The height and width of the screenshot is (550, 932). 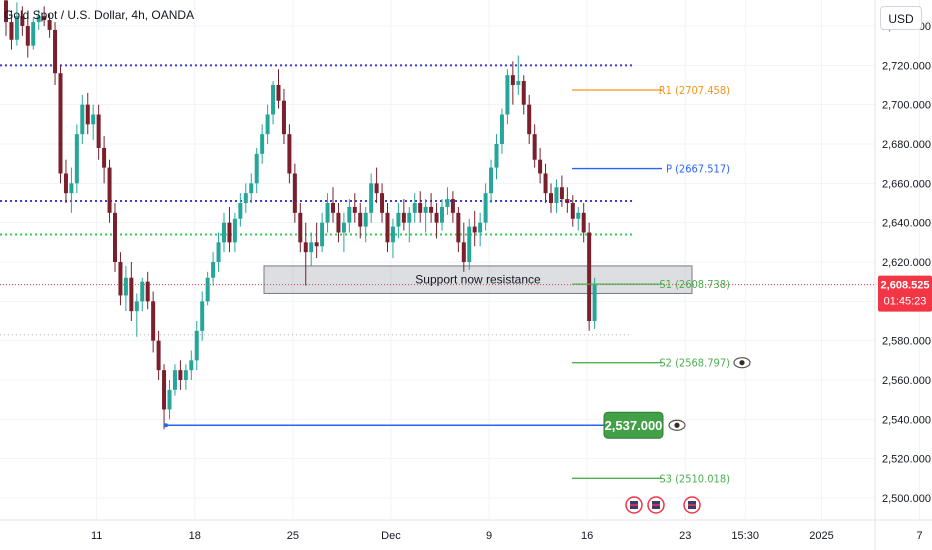 What do you see at coordinates (906, 184) in the screenshot?
I see `y-tick-label: 2,660.000` at bounding box center [906, 184].